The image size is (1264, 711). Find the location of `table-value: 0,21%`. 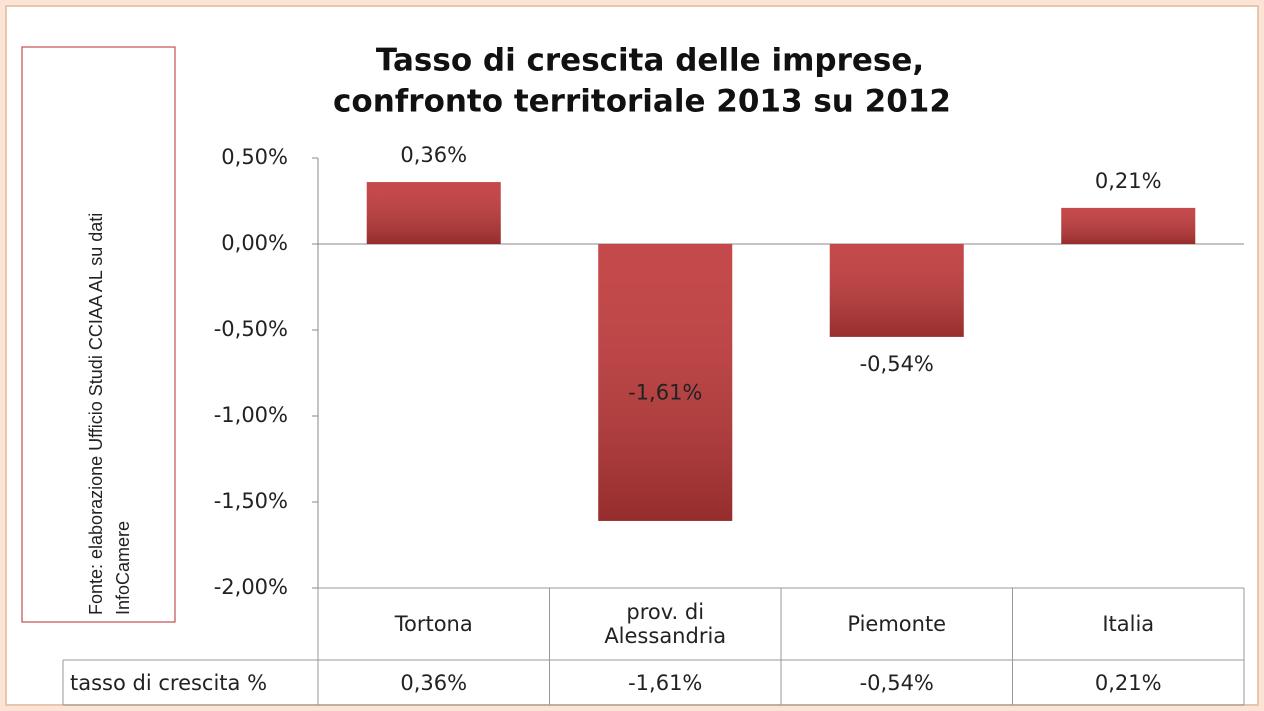

table-value: 0,21% is located at coordinates (1128, 683).